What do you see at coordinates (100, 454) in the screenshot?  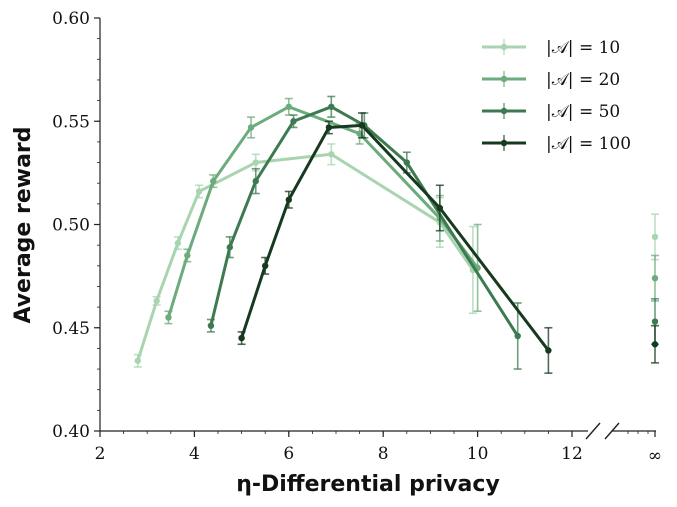 I see `x-tick-label: 2` at bounding box center [100, 454].